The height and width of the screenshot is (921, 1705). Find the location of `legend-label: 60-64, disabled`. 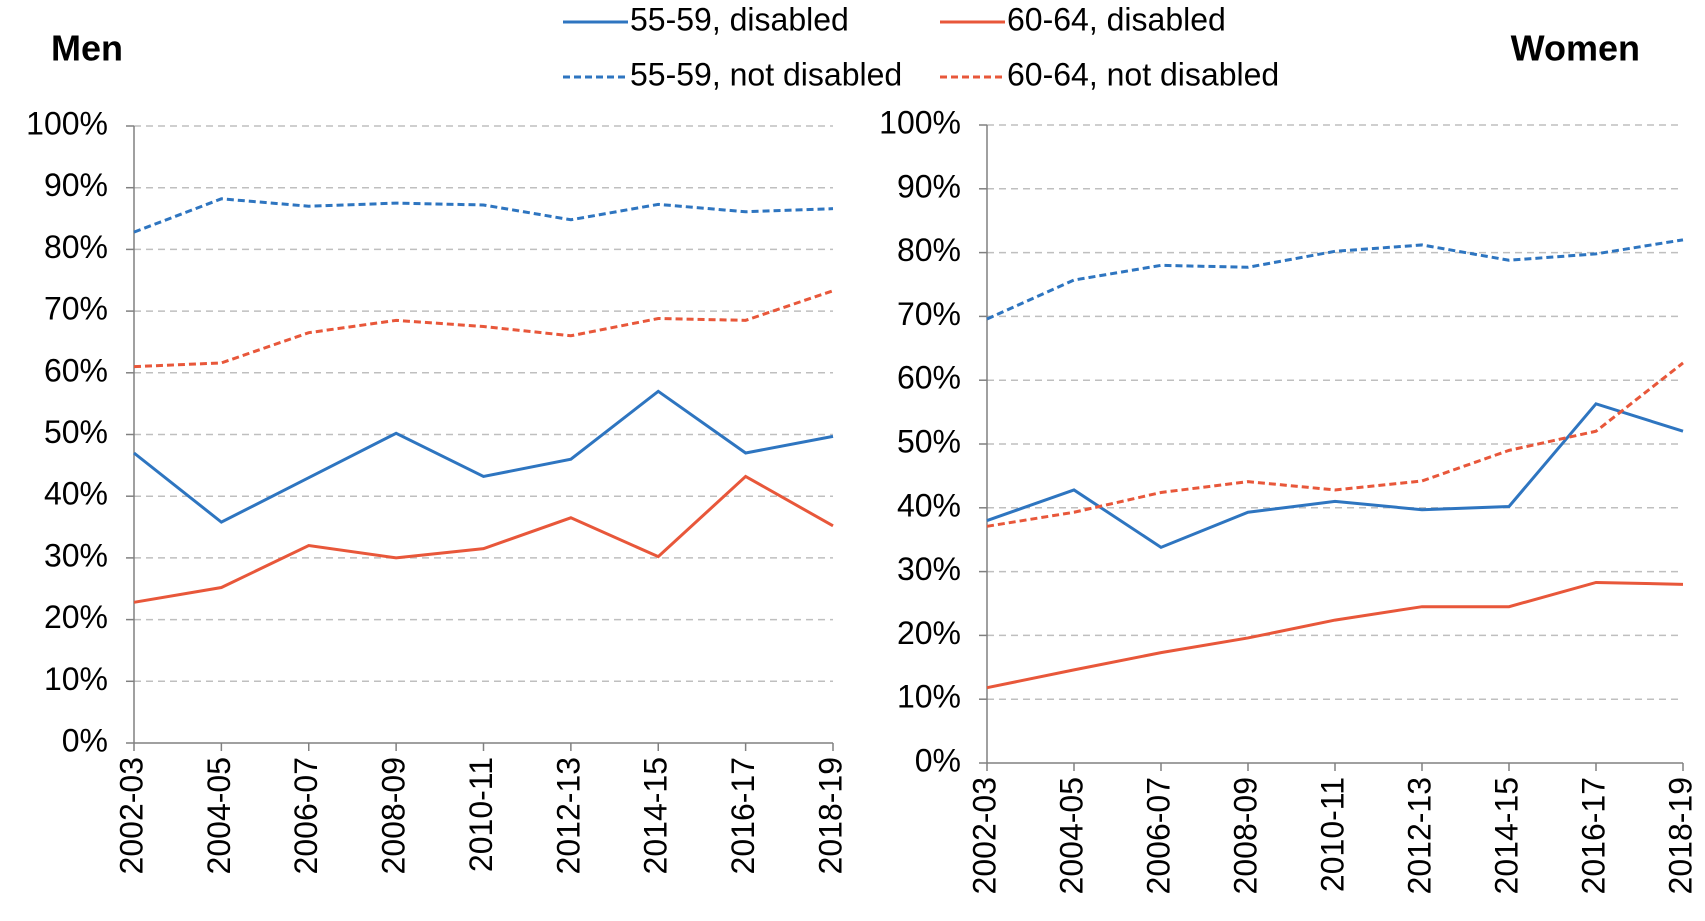

legend-label: 60-64, disabled is located at coordinates (1116, 19).